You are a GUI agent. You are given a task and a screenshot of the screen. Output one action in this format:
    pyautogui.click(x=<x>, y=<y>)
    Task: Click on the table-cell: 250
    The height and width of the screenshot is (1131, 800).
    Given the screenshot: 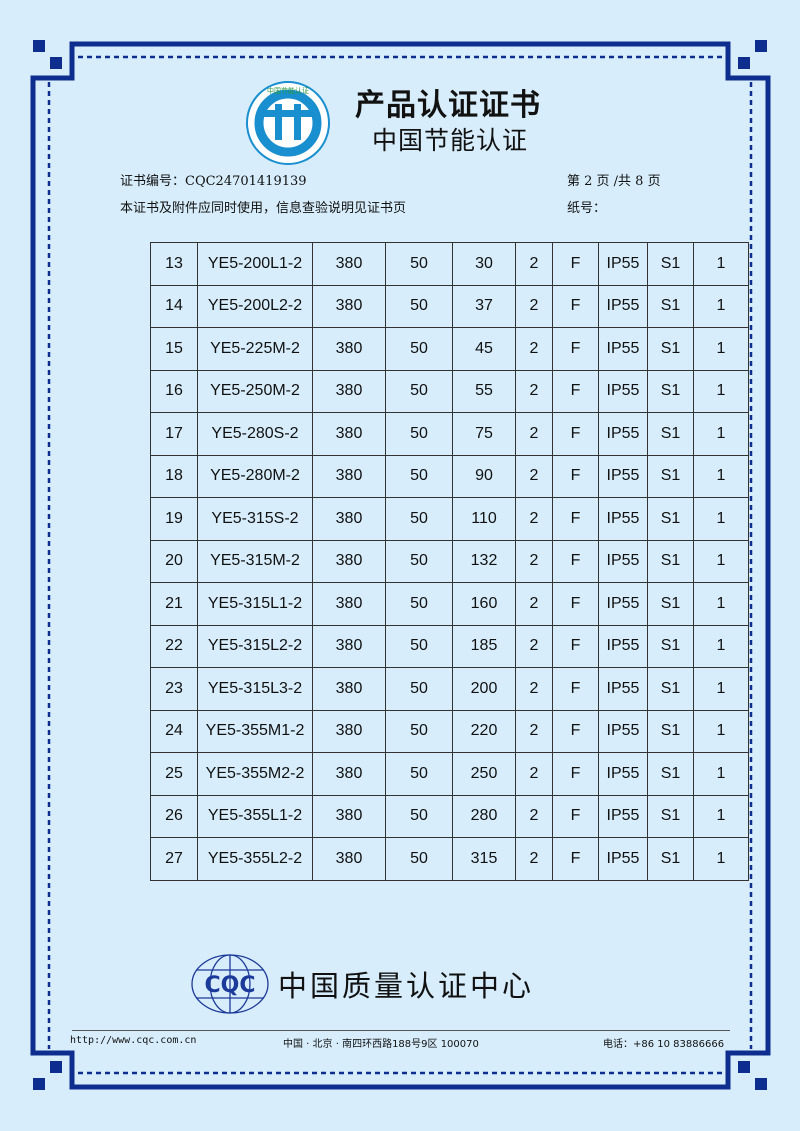 What is the action you would take?
    pyautogui.click(x=484, y=774)
    